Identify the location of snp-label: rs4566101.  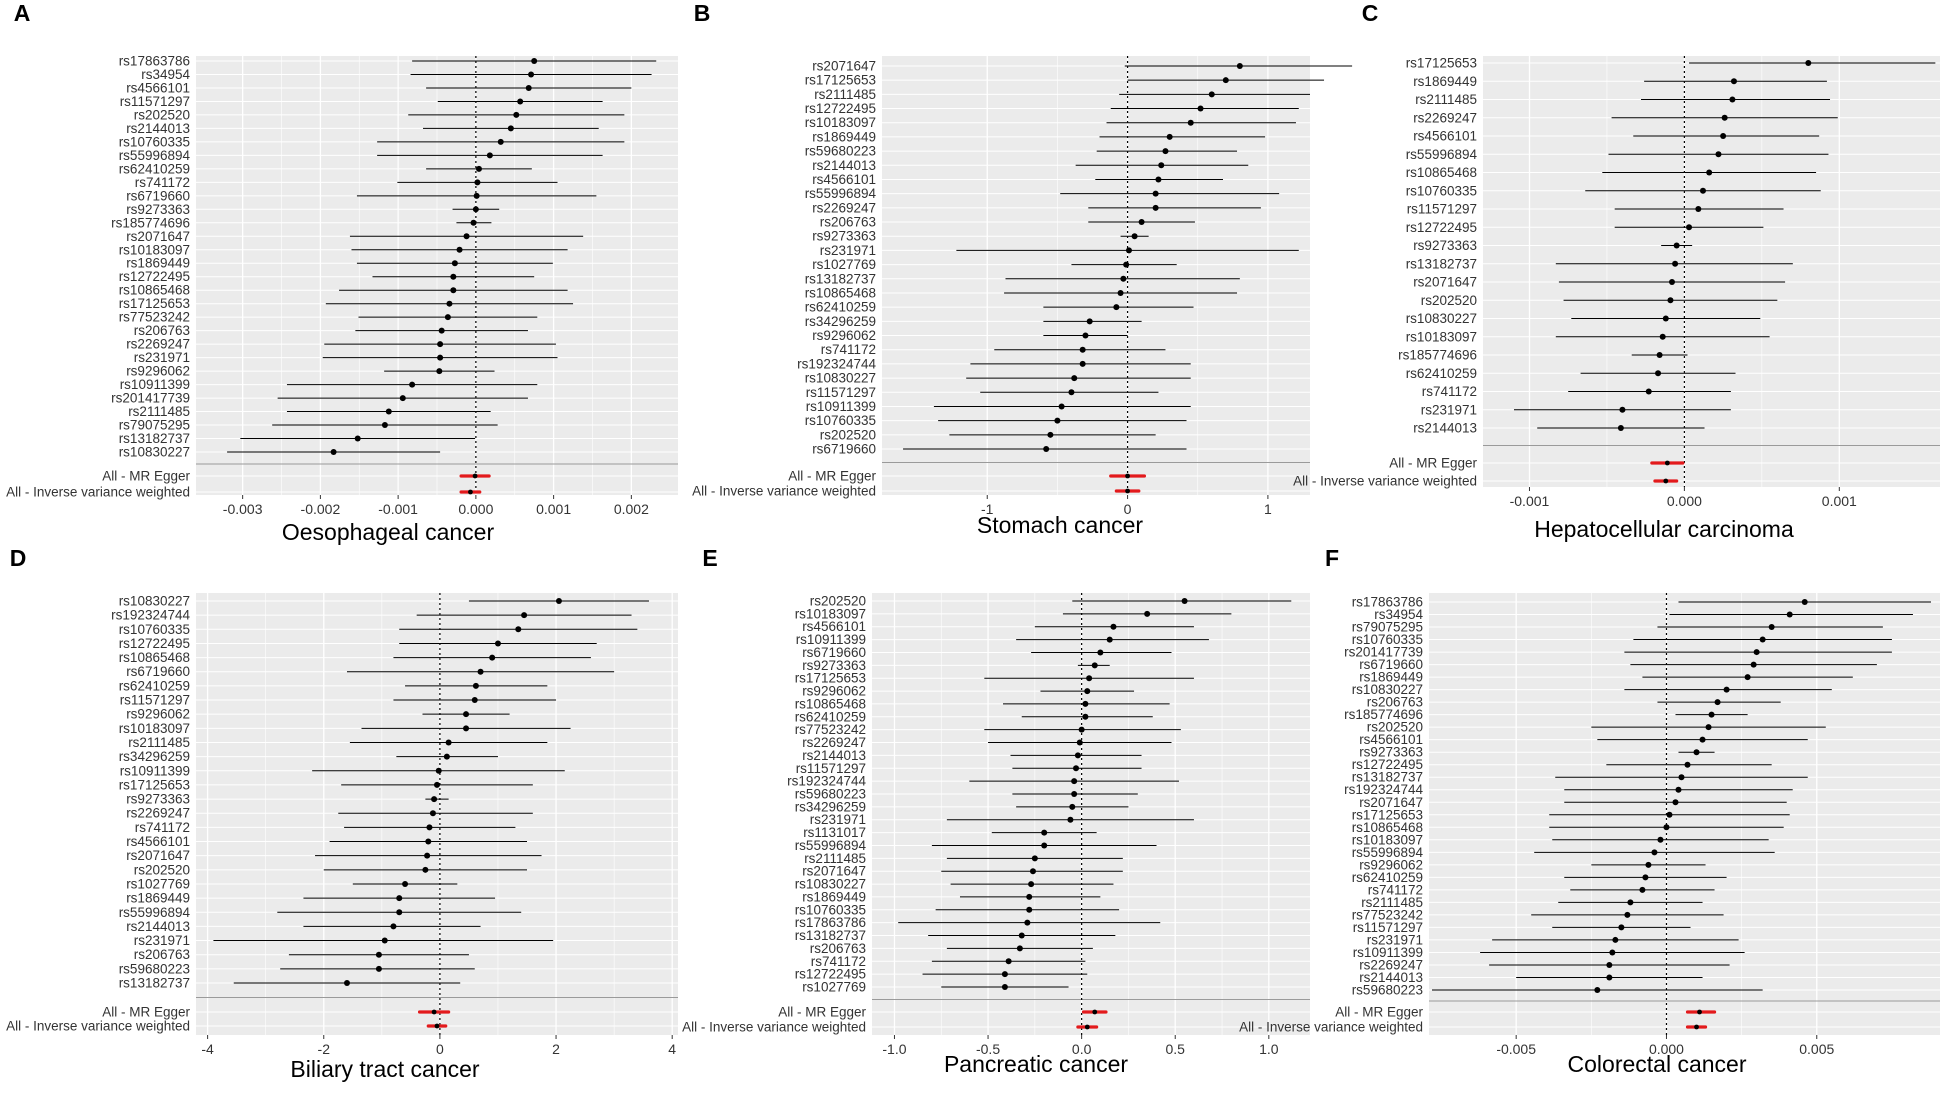
(158, 87).